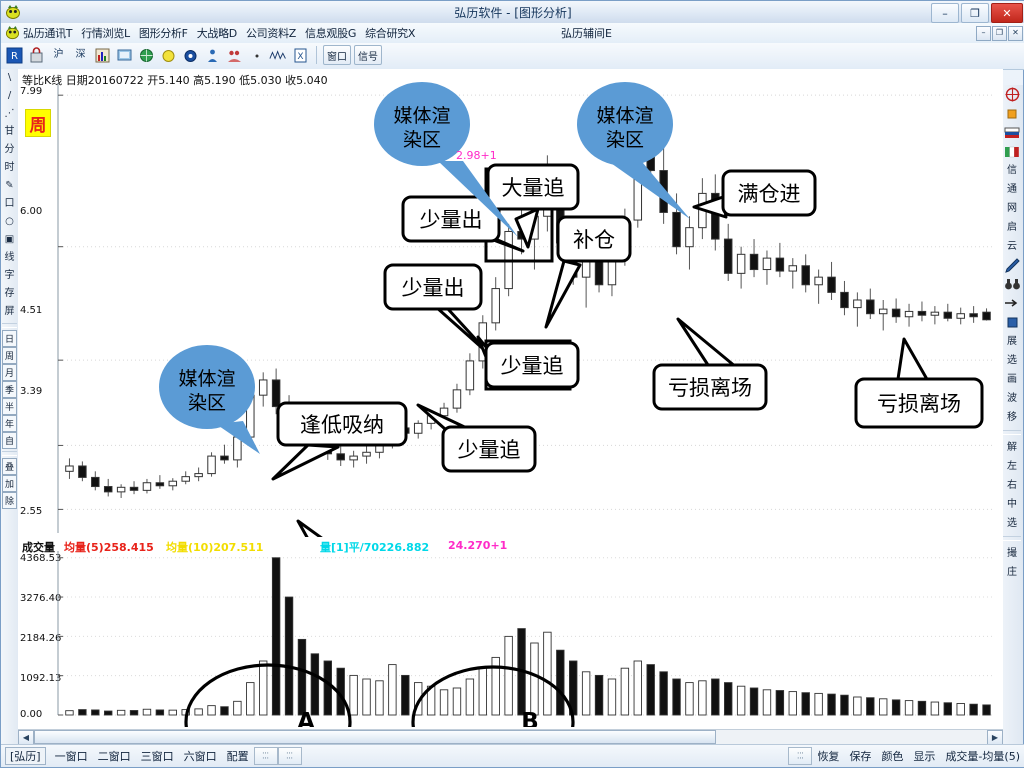  I want to click on volume-axis-label-4: 0.00, so click(31, 714).